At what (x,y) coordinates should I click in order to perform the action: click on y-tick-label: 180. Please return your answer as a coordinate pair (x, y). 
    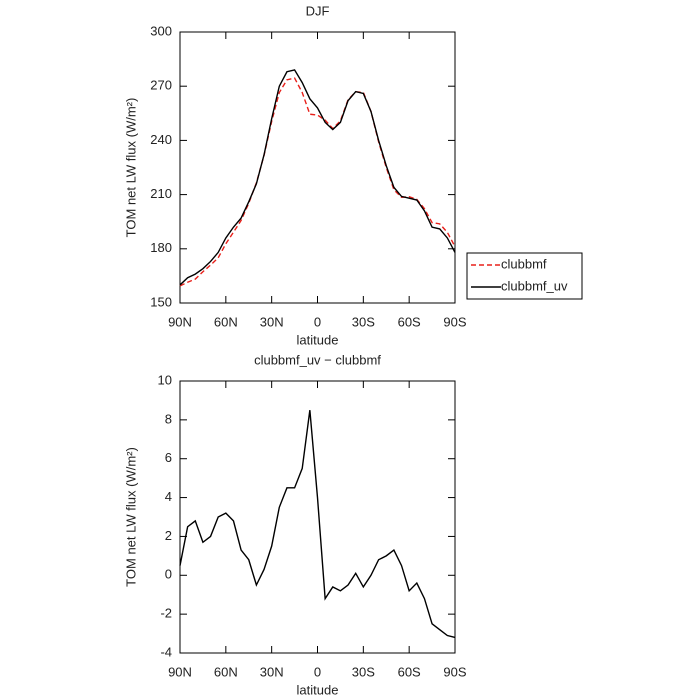
    Looking at the image, I should click on (161, 247).